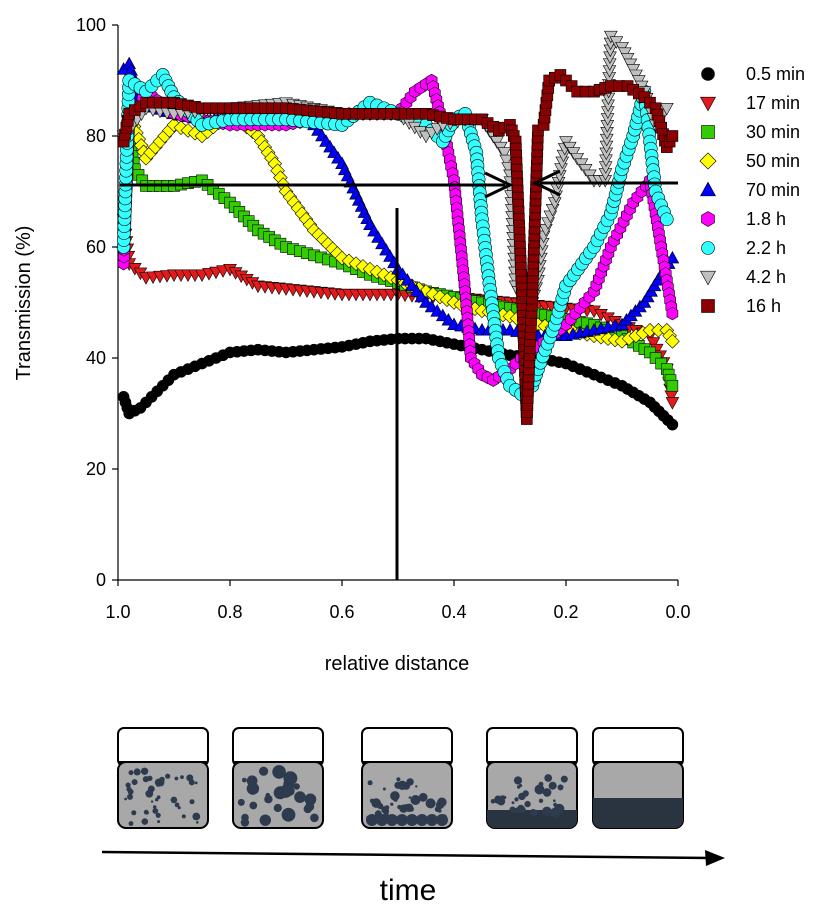  What do you see at coordinates (763, 306) in the screenshot?
I see `legend-label: 16 h` at bounding box center [763, 306].